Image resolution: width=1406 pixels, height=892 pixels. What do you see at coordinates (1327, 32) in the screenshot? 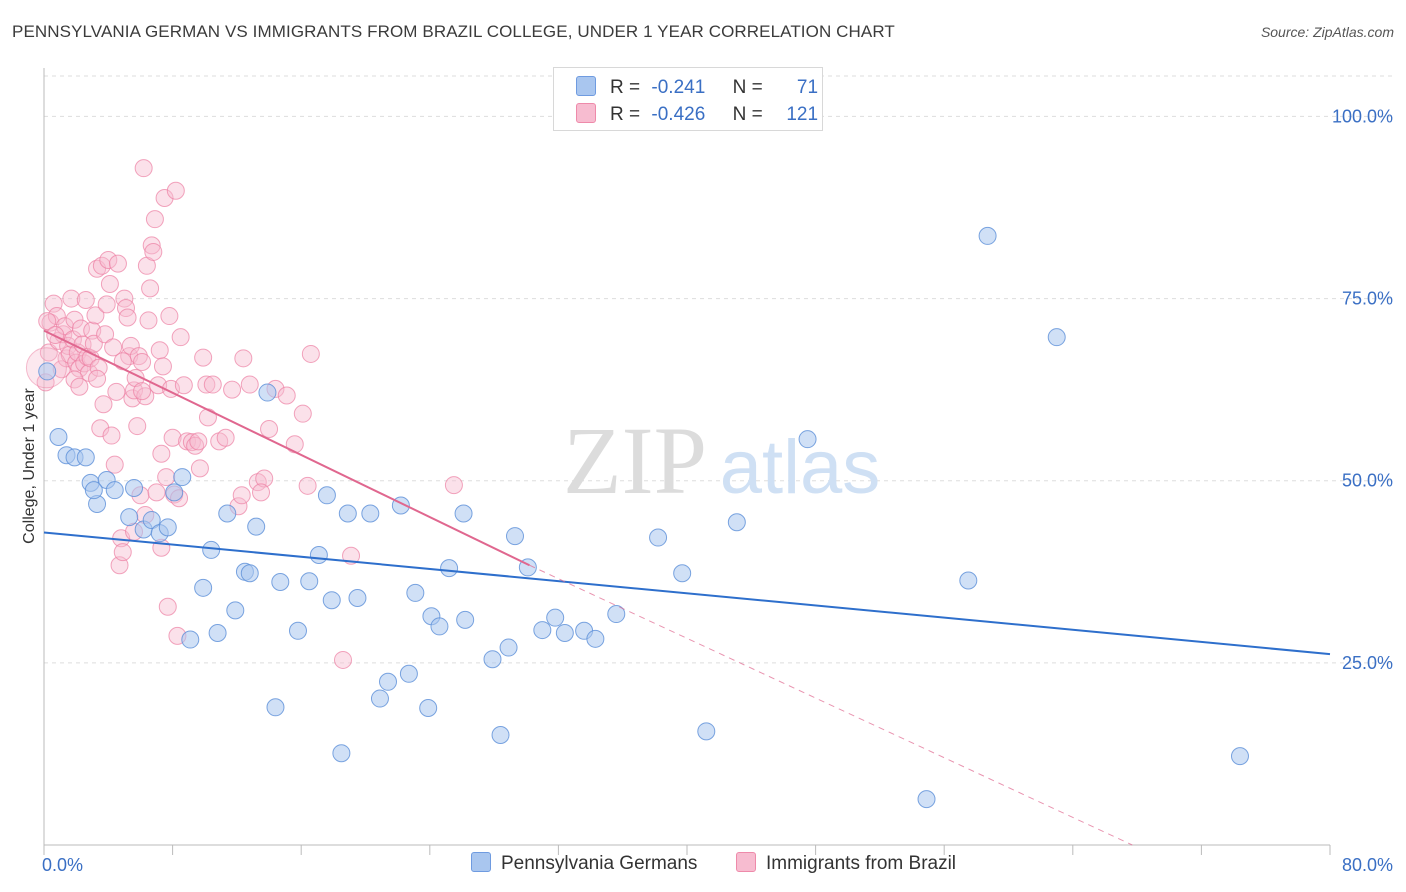
I see `source-label: Source: ZipAtlas.com` at bounding box center [1327, 32].